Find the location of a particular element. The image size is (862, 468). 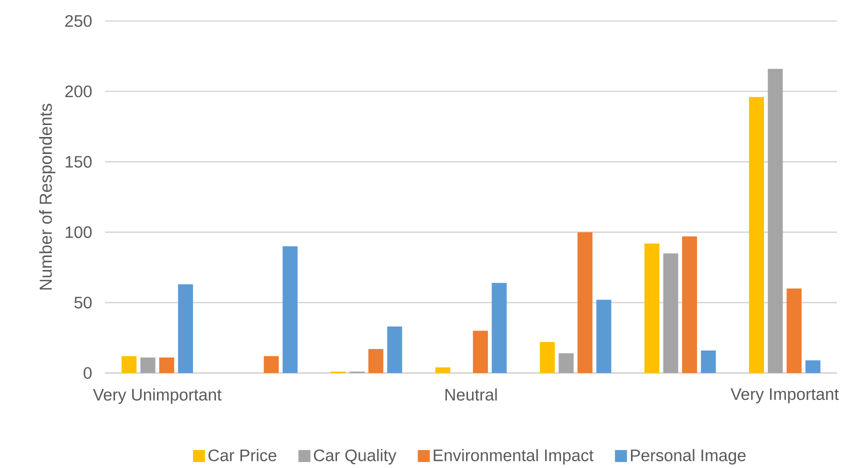

x-tick-label: Neutral is located at coordinates (471, 394).